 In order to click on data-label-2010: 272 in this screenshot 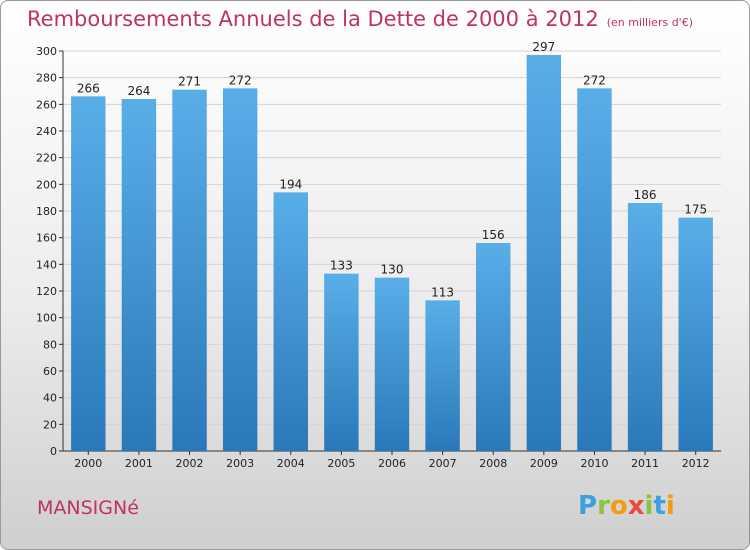, I will do `click(594, 80)`.